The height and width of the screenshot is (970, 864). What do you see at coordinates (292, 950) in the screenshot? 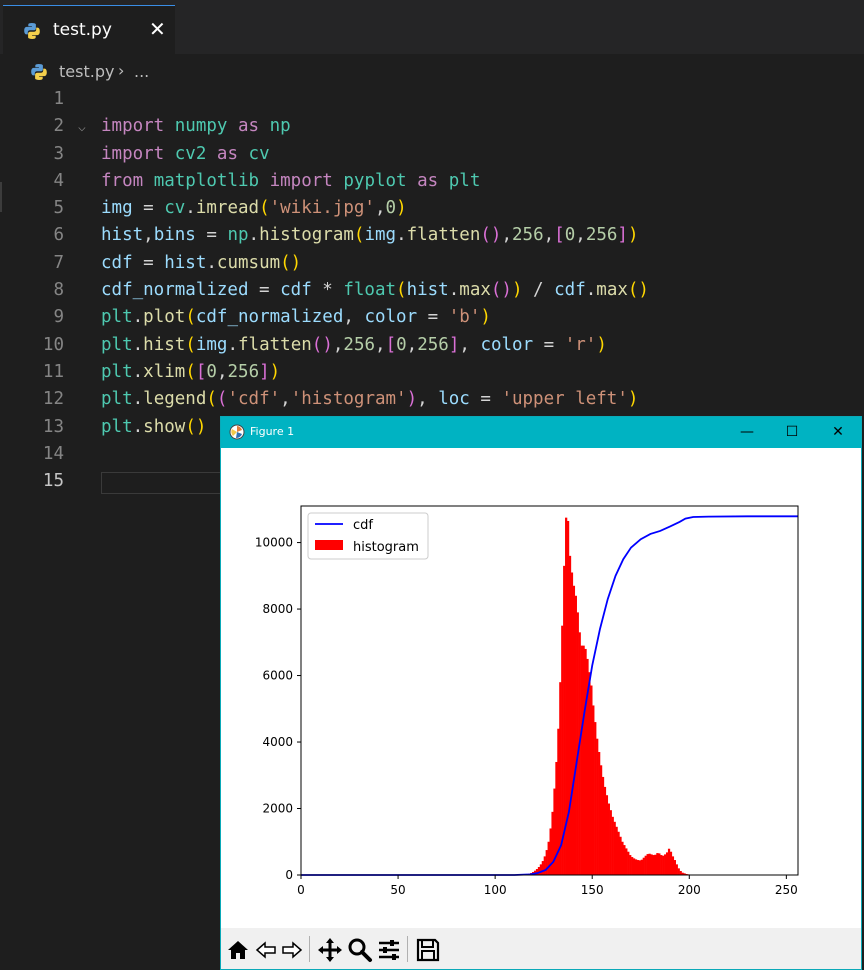
I see `forward-icon` at bounding box center [292, 950].